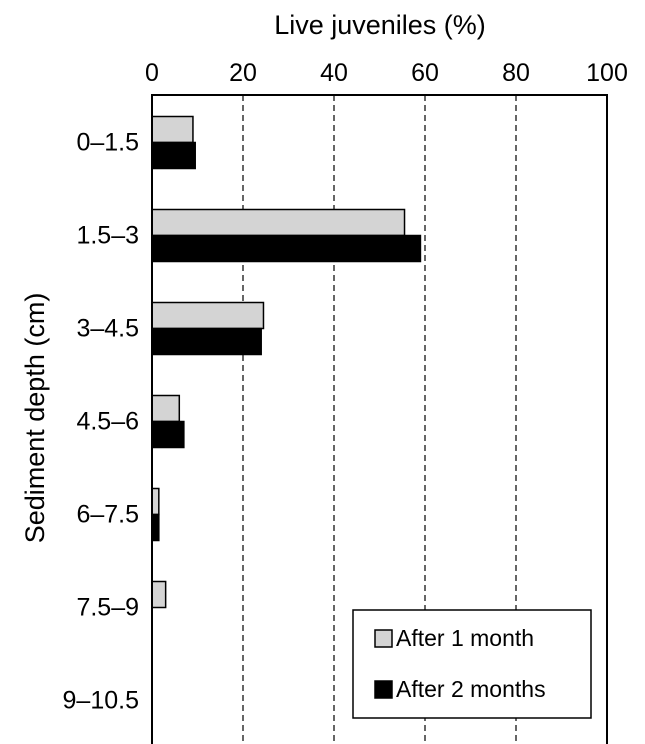  Describe the element at coordinates (152, 73) in the screenshot. I see `x-tick-label: 0` at that location.